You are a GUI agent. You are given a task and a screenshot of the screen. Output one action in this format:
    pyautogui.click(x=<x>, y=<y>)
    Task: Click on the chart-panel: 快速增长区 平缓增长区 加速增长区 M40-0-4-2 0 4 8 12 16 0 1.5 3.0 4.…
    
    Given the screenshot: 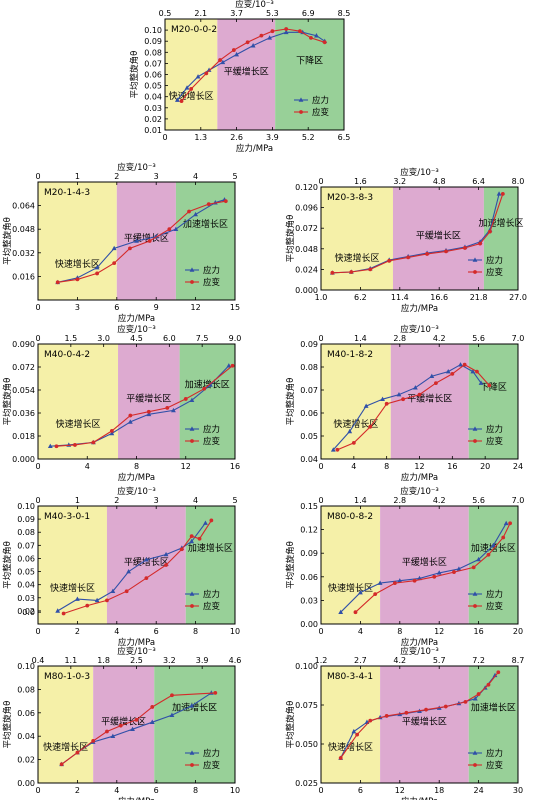 What is the action you would take?
    pyautogui.click(x=121, y=403)
    